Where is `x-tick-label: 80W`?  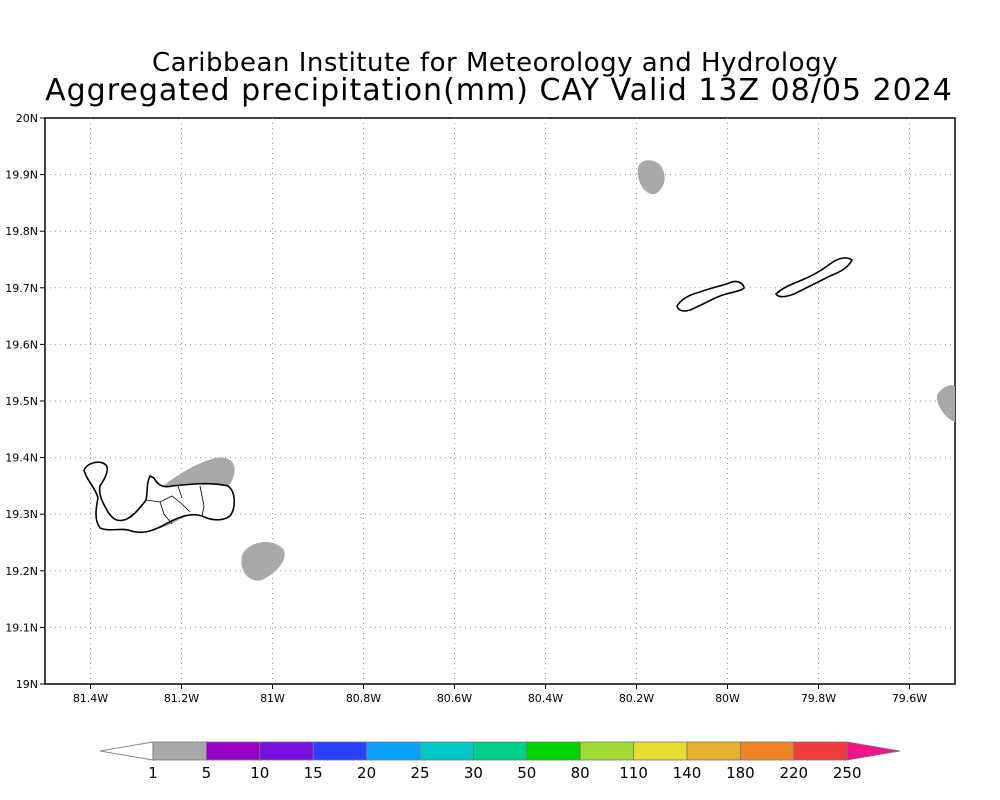
x-tick-label: 80W is located at coordinates (727, 698).